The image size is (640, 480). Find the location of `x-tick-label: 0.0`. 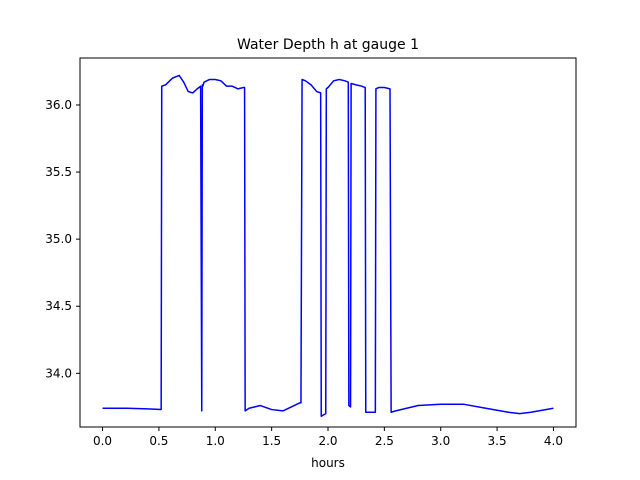

x-tick-label: 0.0 is located at coordinates (102, 441).